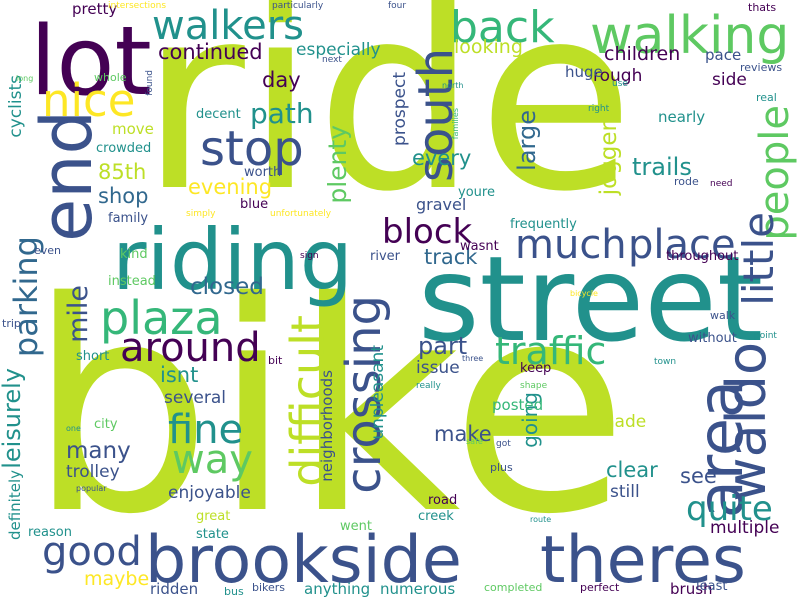 The width and height of the screenshot is (800, 600). Describe the element at coordinates (622, 422) in the screenshot. I see `word-made: made` at that location.